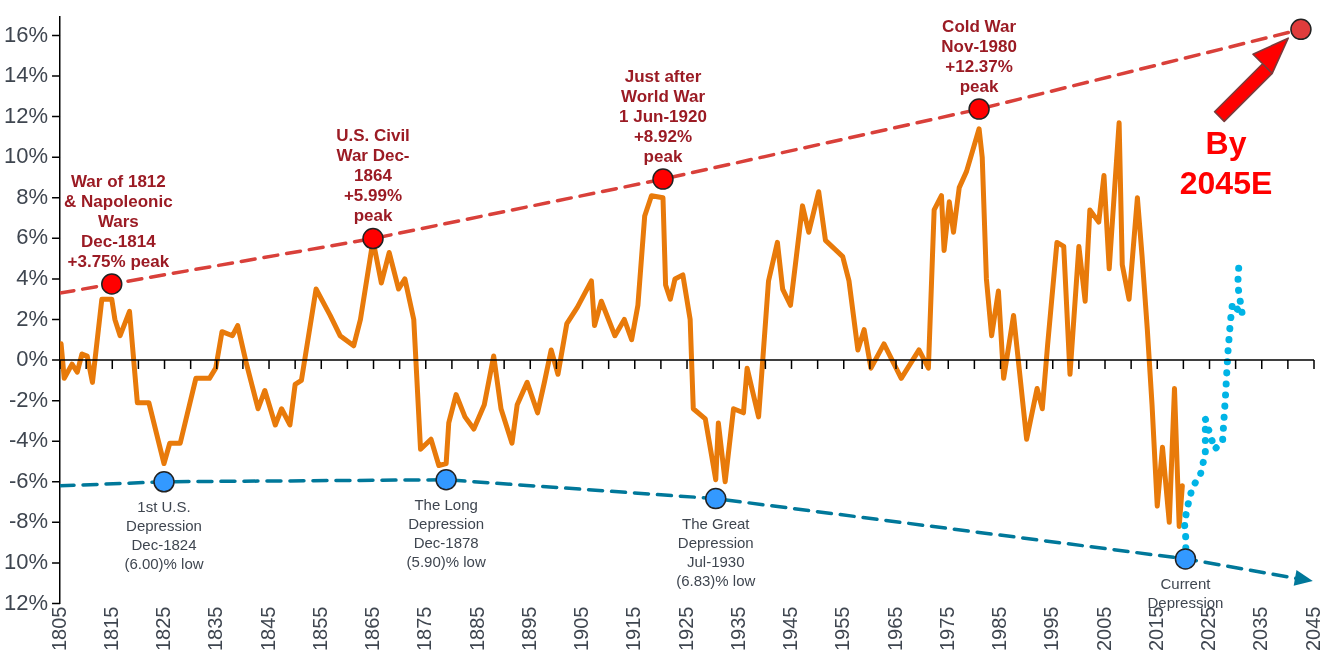 This screenshot has height=656, width=1341. Describe the element at coordinates (737, 629) in the screenshot. I see `x-tick-label: 1935` at that location.